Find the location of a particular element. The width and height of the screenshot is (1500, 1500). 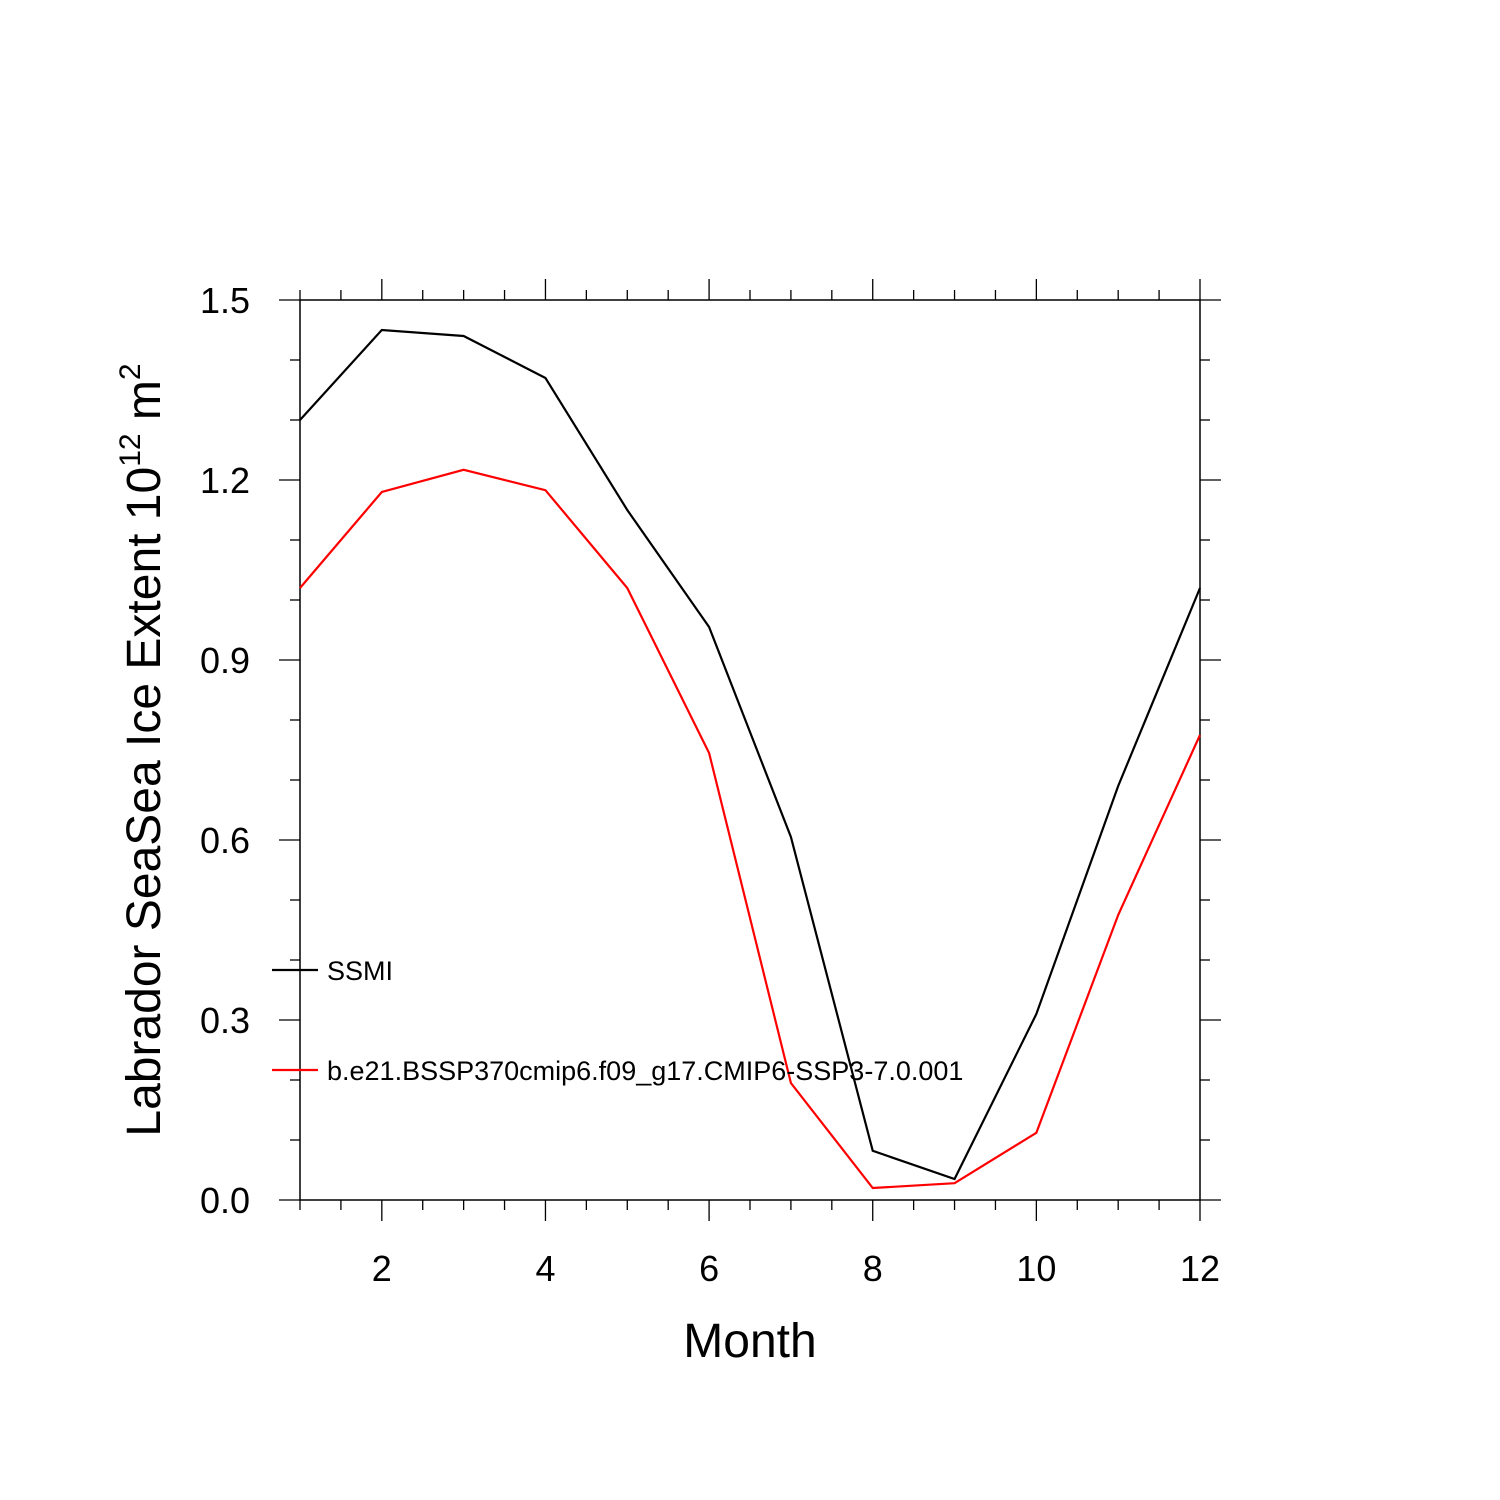

y-axis-title-unit-exponent: 2 is located at coordinates (130, 371).